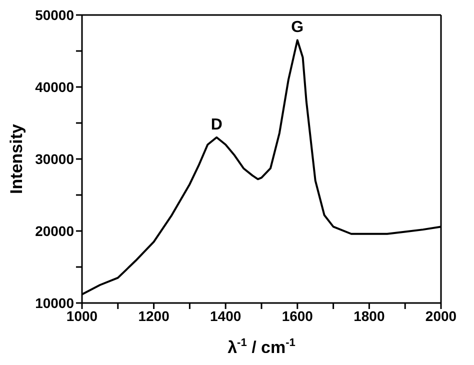 The height and width of the screenshot is (365, 474). Describe the element at coordinates (369, 316) in the screenshot. I see `x-tick-label: 1800` at that location.